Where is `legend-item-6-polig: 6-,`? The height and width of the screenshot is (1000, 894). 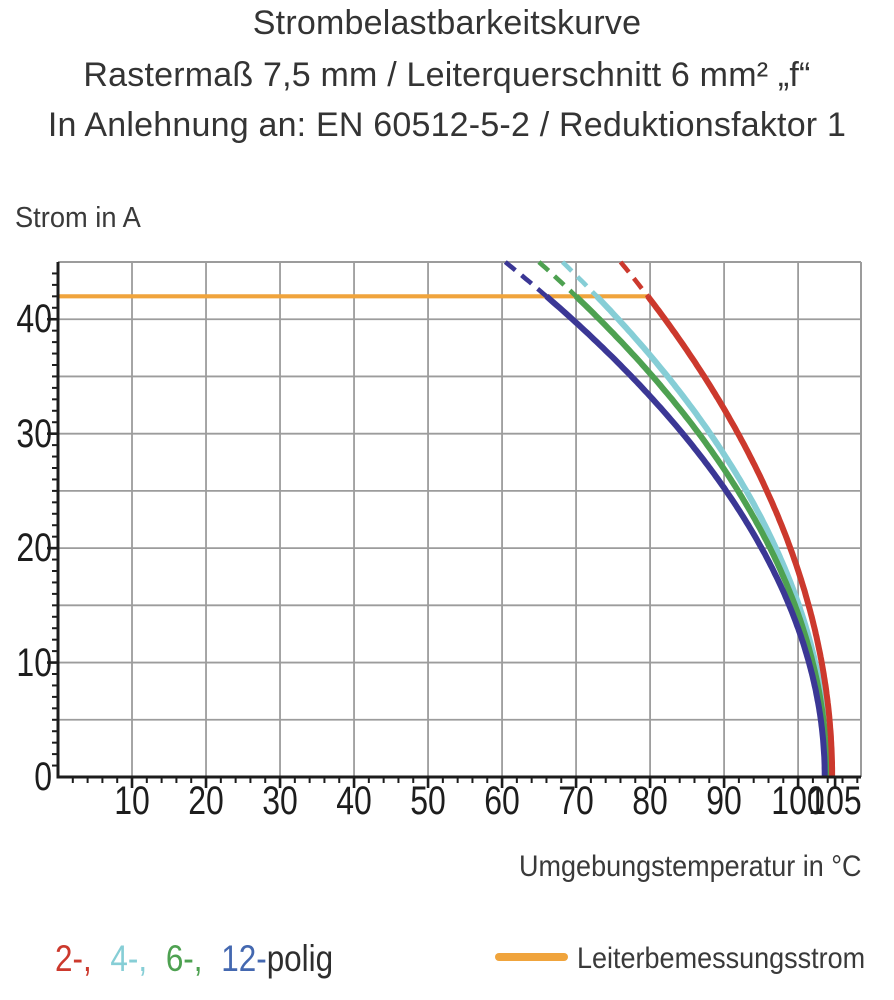 legend-item-6-polig: 6-, is located at coordinates (184, 958).